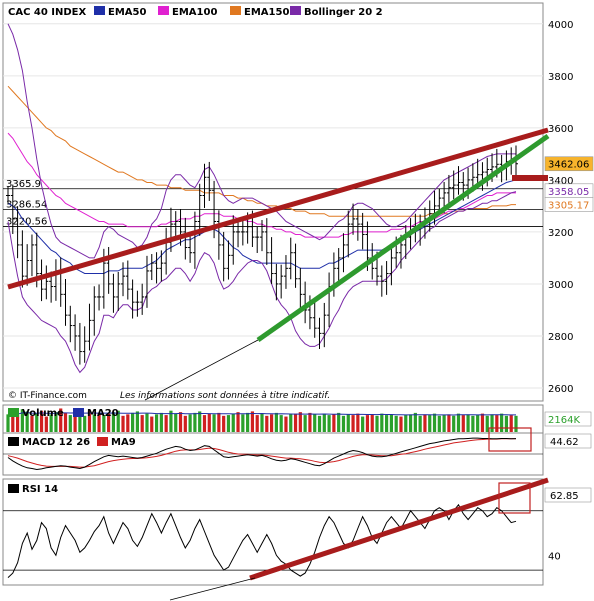 This screenshot has width=594, height=601. What do you see at coordinates (116, 442) in the screenshot?
I see `legend-item: MA9` at bounding box center [116, 442].